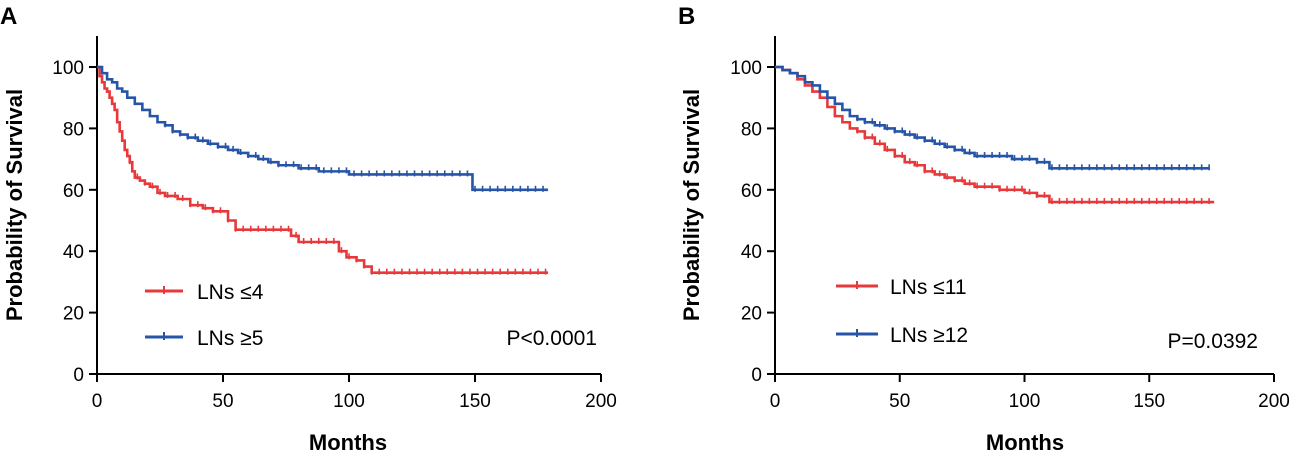 Image resolution: width=1302 pixels, height=457 pixels. Describe the element at coordinates (899, 401) in the screenshot. I see `panel-b-x-tick-label-1: 50` at that location.